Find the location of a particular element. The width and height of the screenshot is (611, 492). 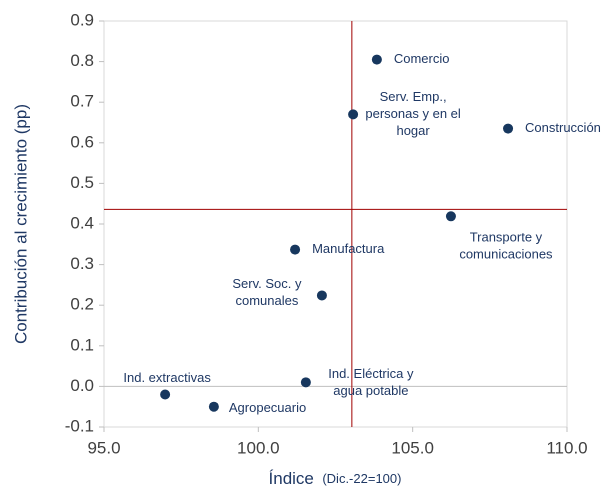

y-tick-label: 0.2 is located at coordinates (82, 304).